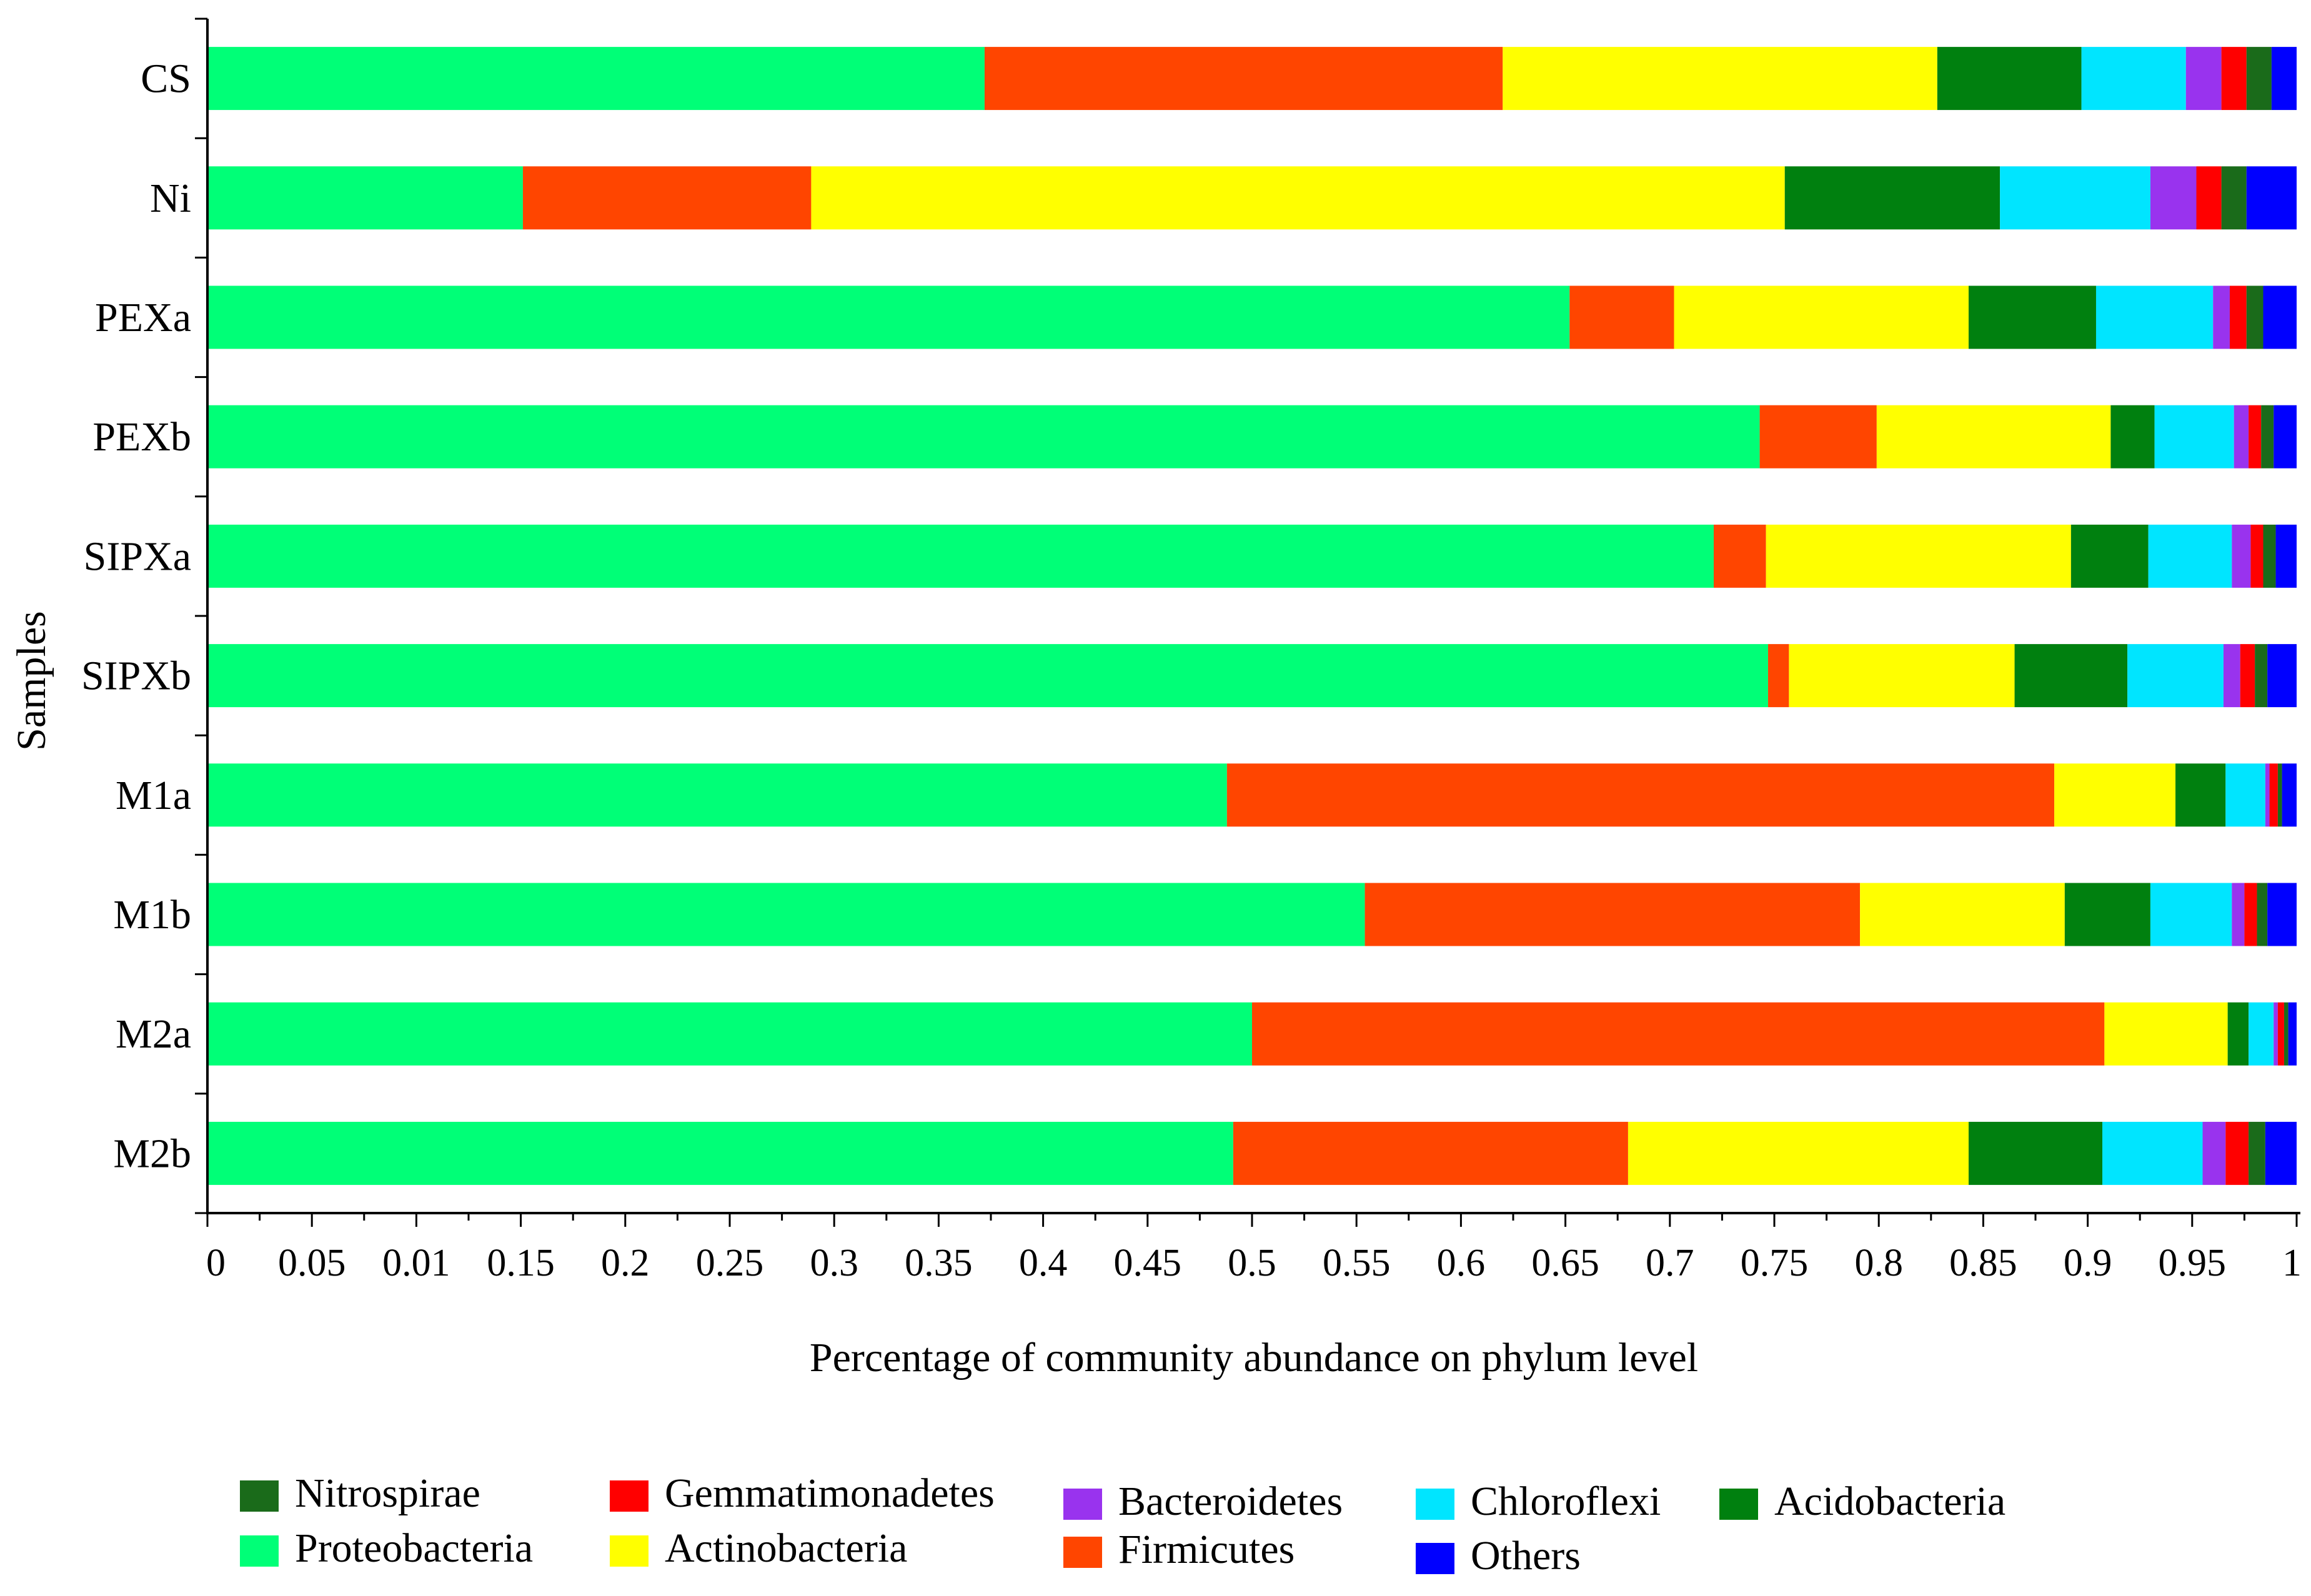 The width and height of the screenshot is (2311, 1596). I want to click on y-tick-label: SIPXb, so click(136, 676).